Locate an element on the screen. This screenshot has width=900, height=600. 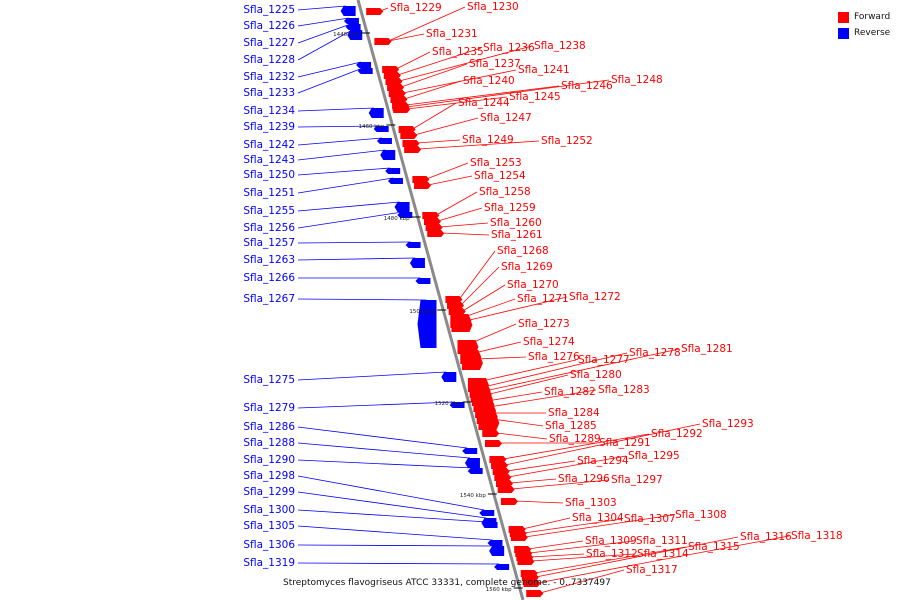
forward-gene-label: Sfla_1291 is located at coordinates (625, 443).